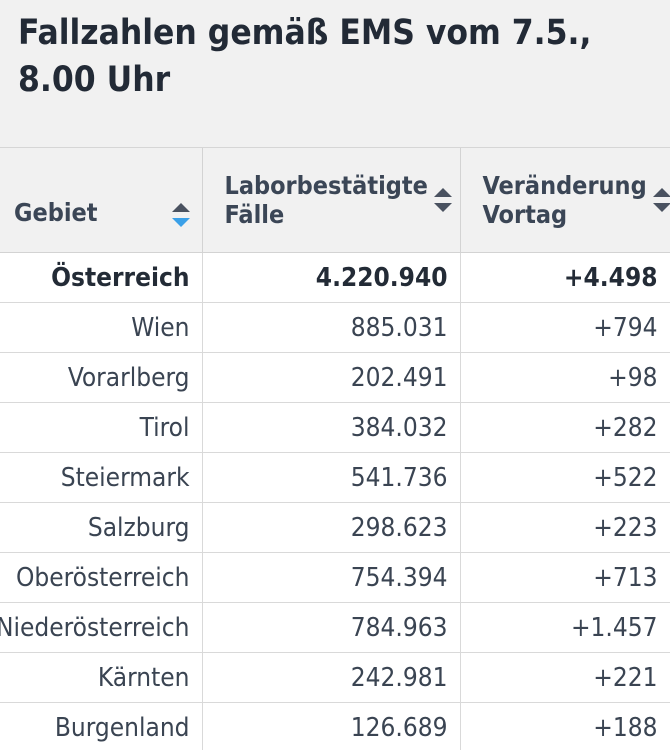 The width and height of the screenshot is (670, 750). I want to click on cell-cases: 298.623, so click(331, 527).